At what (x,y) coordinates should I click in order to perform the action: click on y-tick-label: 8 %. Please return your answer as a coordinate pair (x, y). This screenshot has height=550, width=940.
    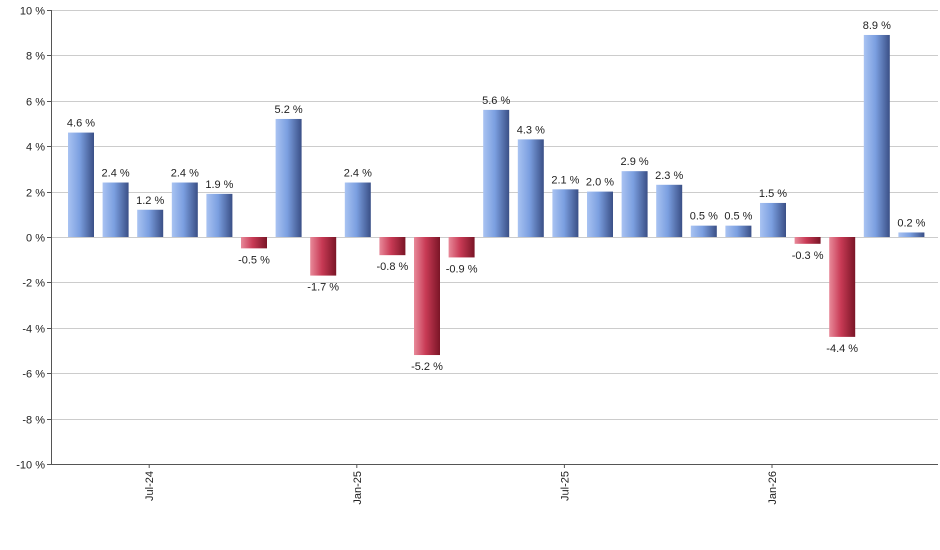
    Looking at the image, I should click on (35, 57).